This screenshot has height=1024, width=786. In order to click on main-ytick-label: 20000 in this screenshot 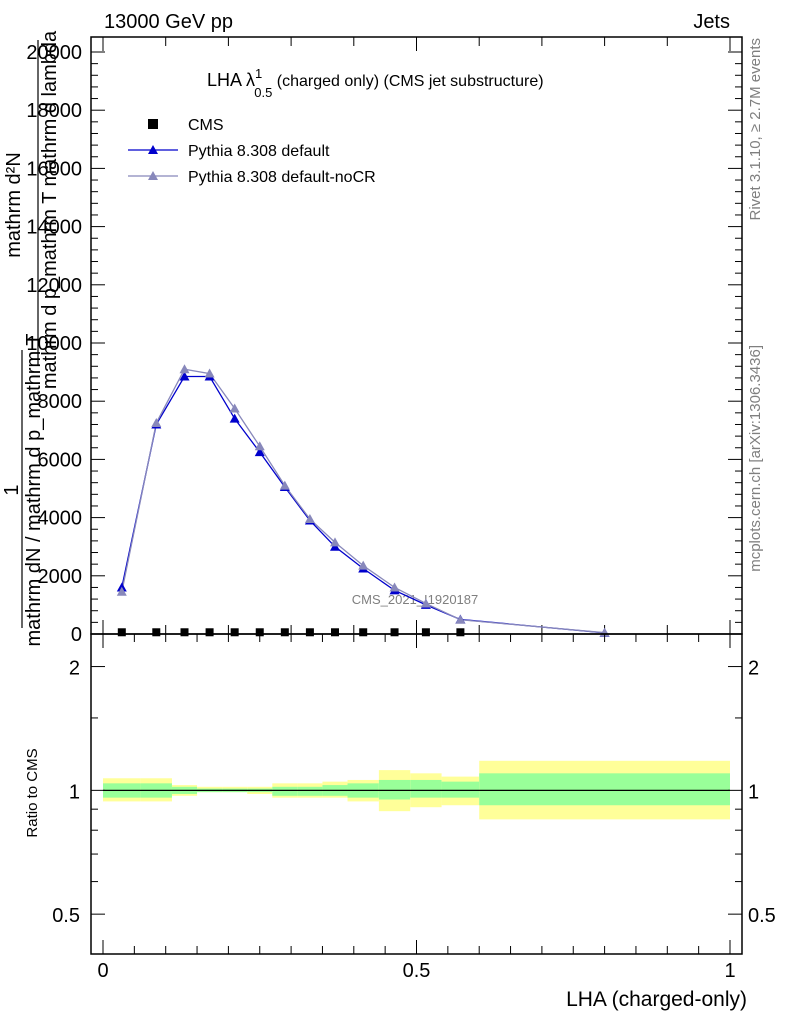, I will do `click(54, 53)`.